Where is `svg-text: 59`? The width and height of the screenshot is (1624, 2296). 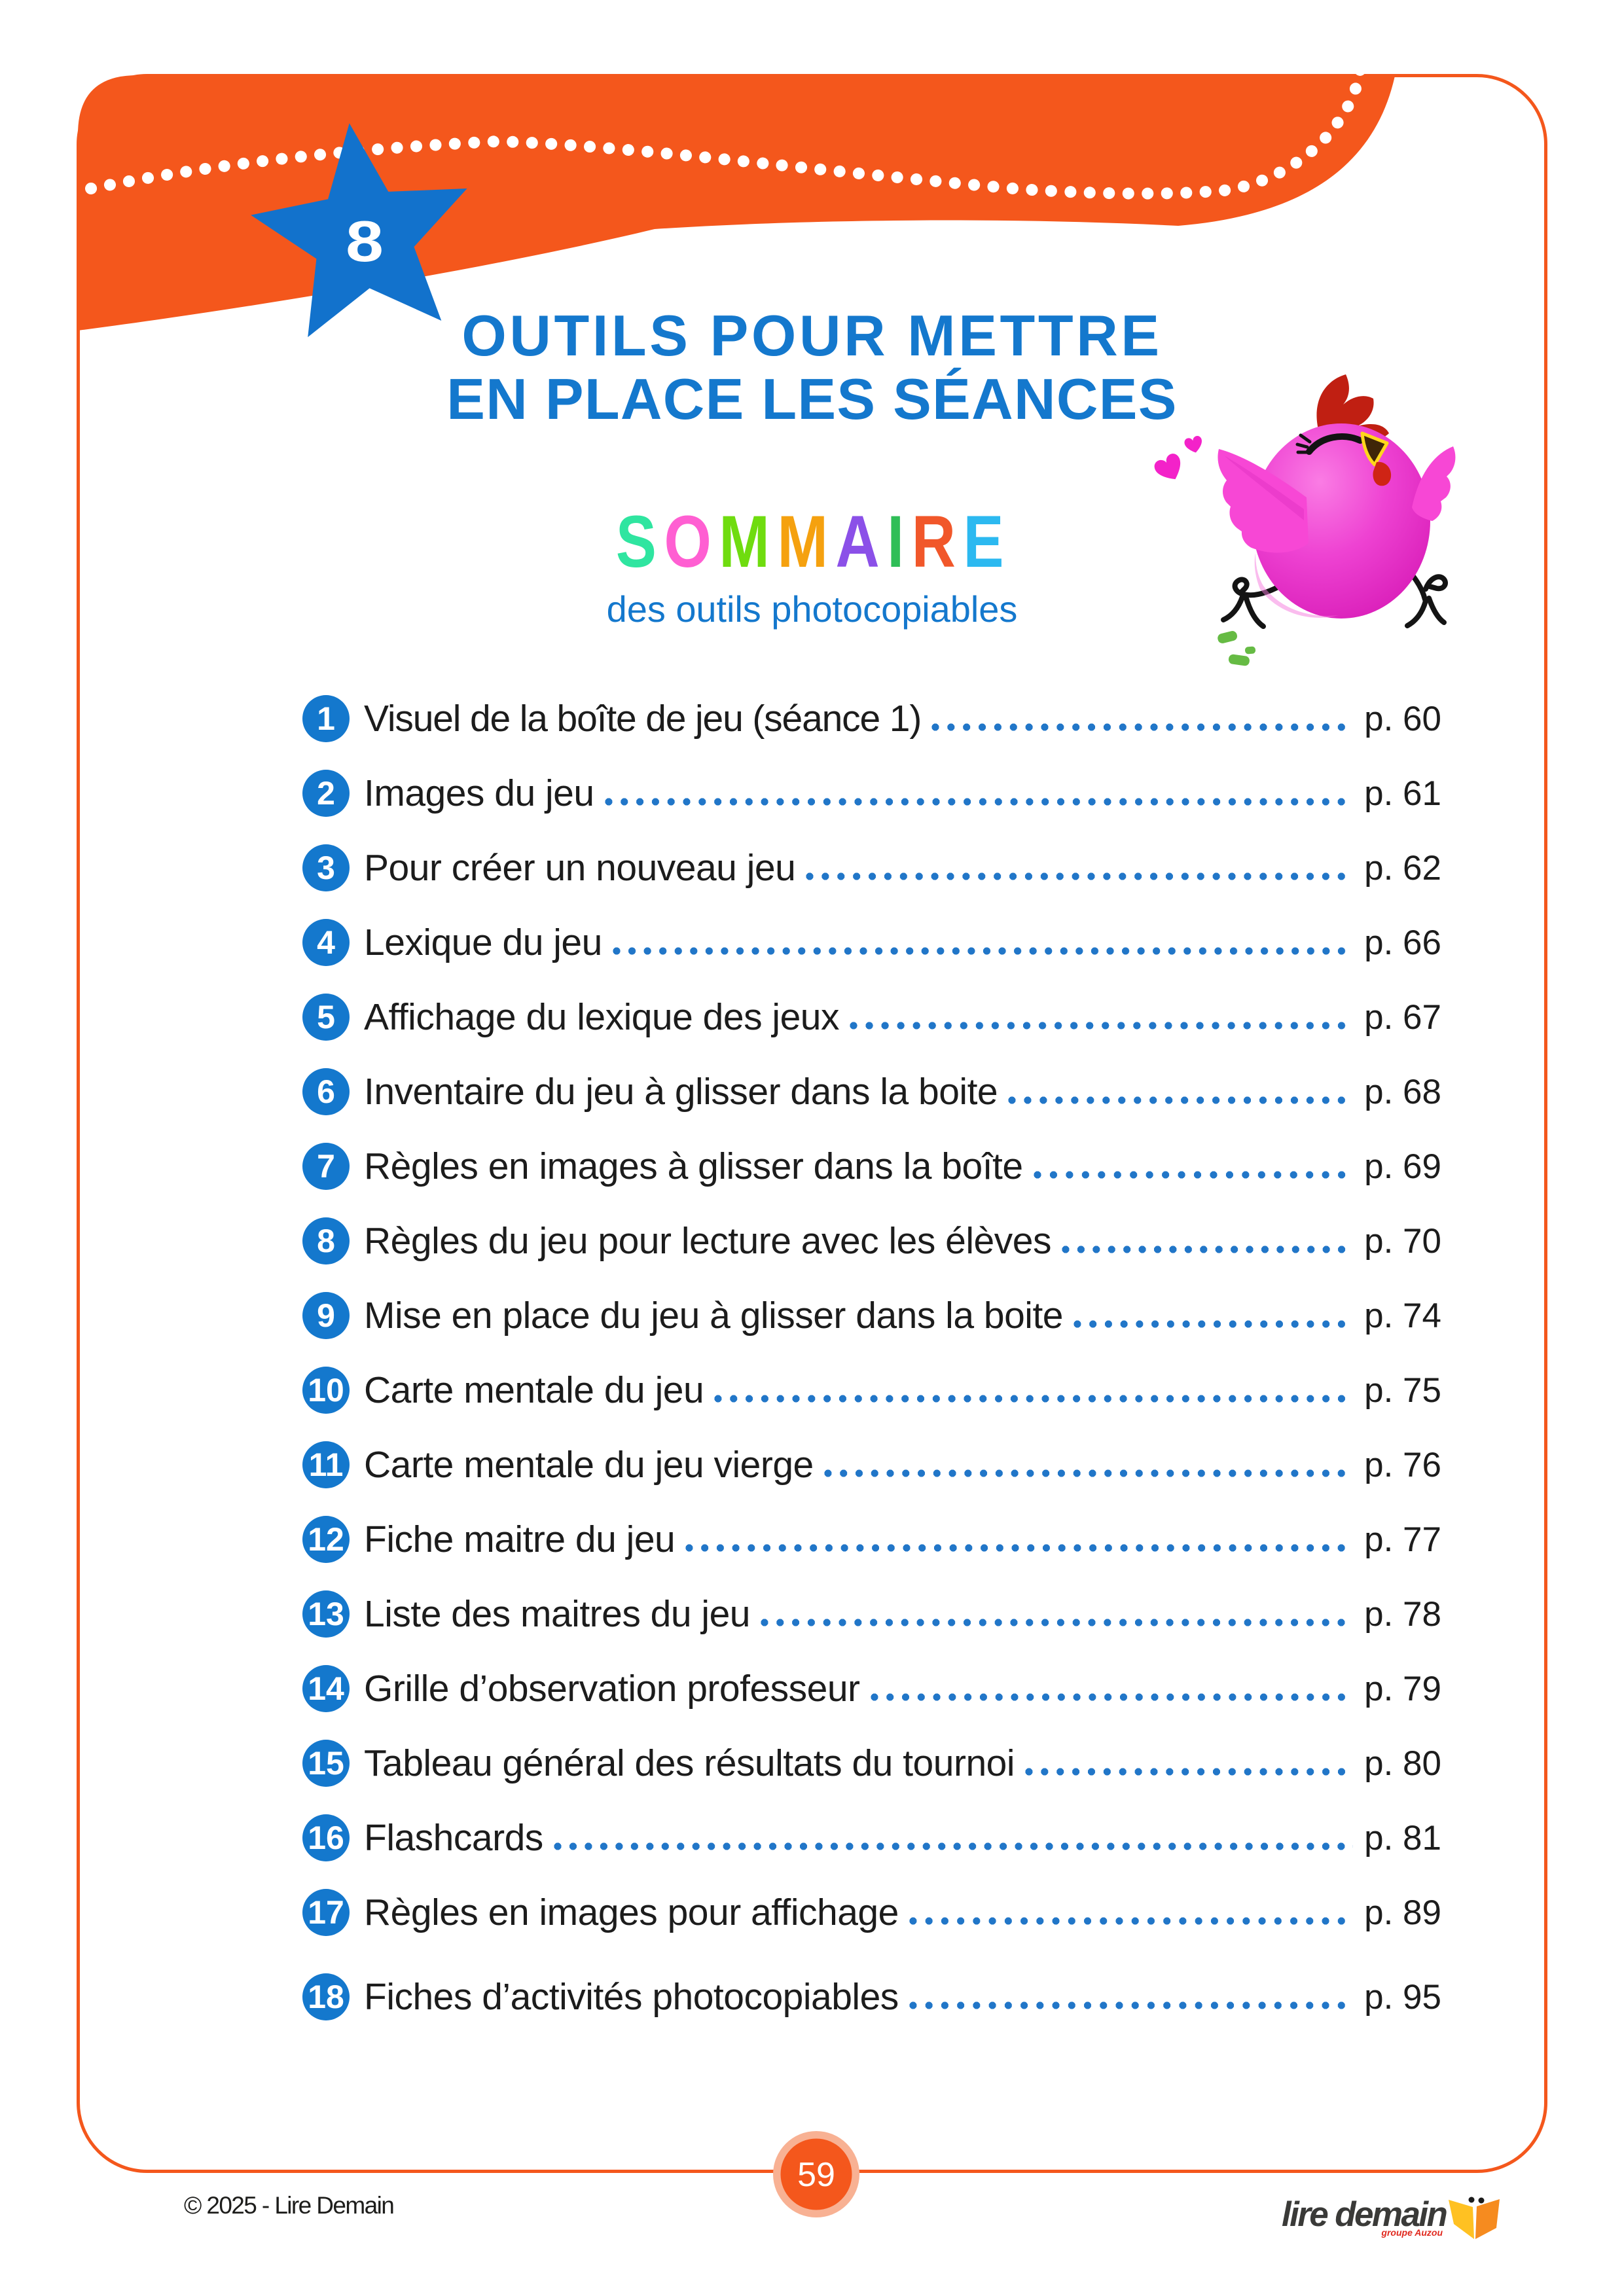
svg-text: 59 is located at coordinates (816, 2175).